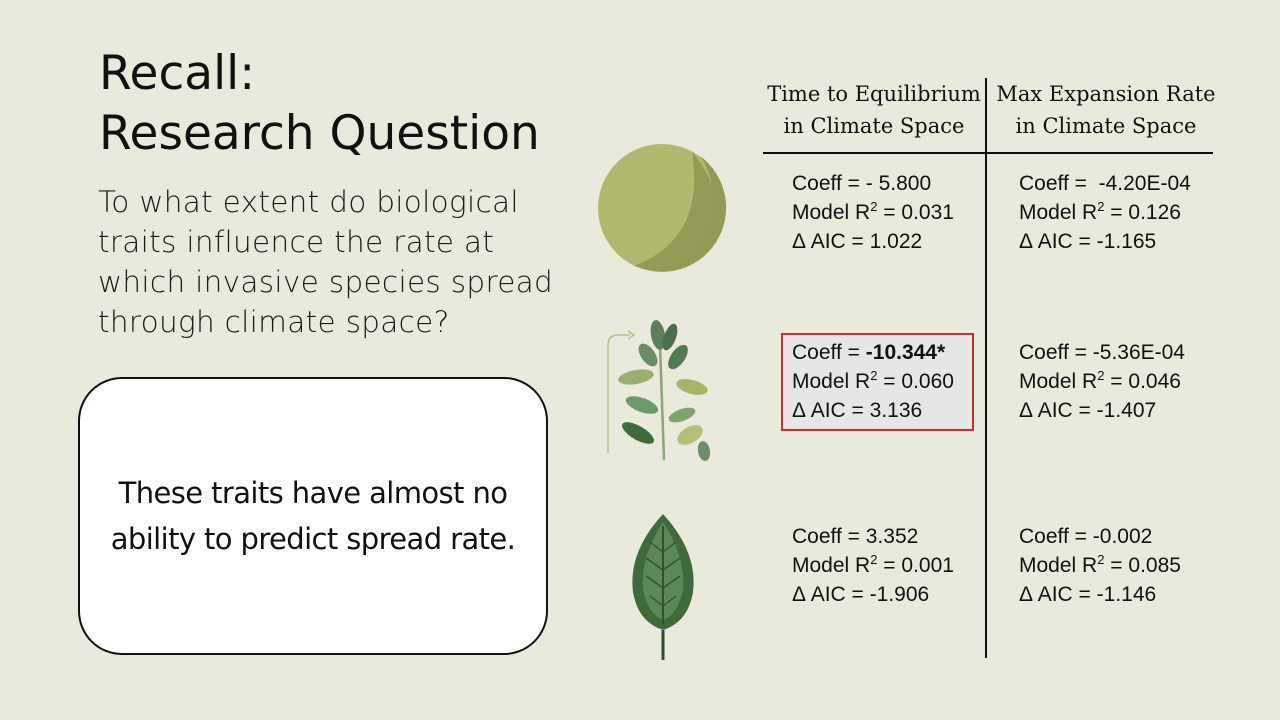 Image resolution: width=1280 pixels, height=720 pixels. I want to click on column-header-max-expansion-rate: Max Expansion Rate in Climate Space, so click(1106, 110).